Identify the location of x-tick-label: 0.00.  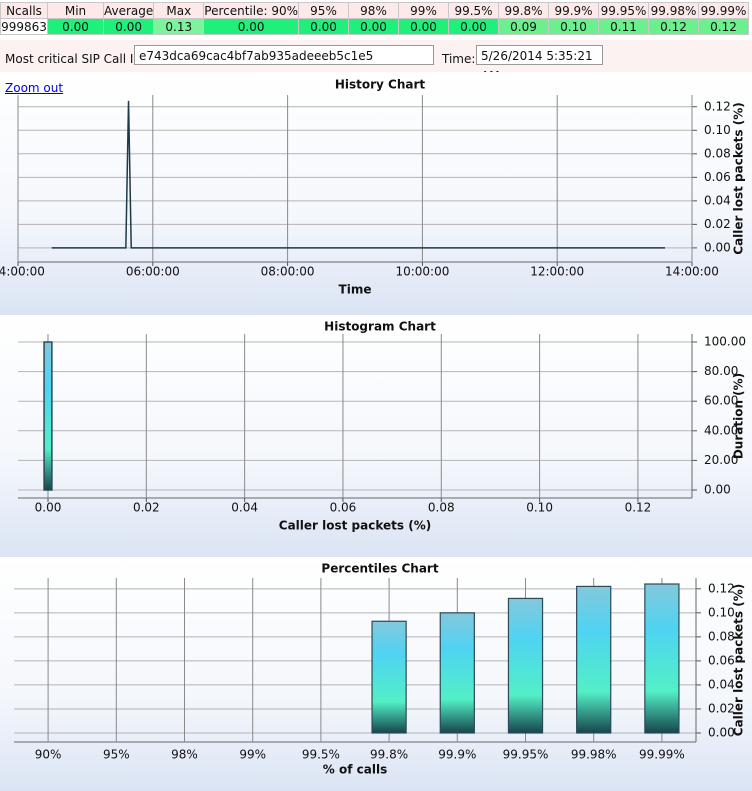
(48, 508).